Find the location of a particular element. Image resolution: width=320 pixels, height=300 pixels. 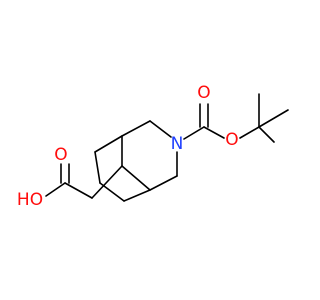

atom-label: N is located at coordinates (177, 144).